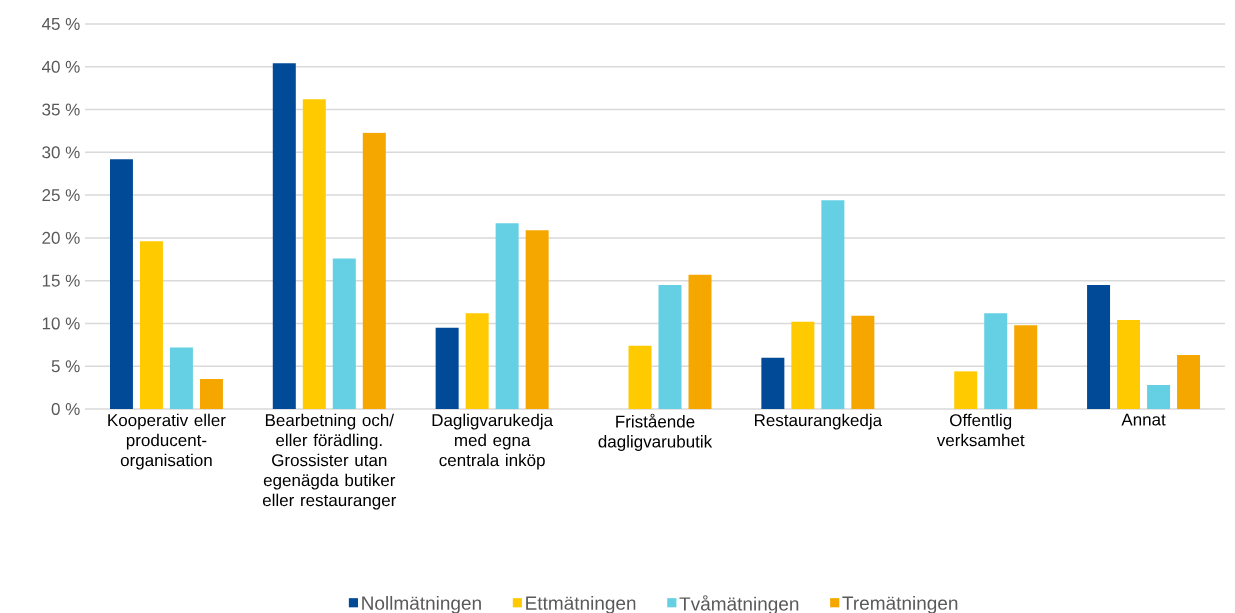 This screenshot has width=1235, height=613. What do you see at coordinates (1143, 419) in the screenshot?
I see `x-tick-label: Annat` at bounding box center [1143, 419].